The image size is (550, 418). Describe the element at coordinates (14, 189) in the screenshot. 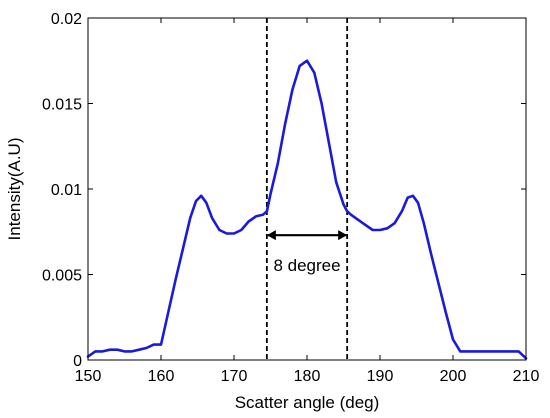

I see `y-axis-label: Intensity(A.U)` at that location.